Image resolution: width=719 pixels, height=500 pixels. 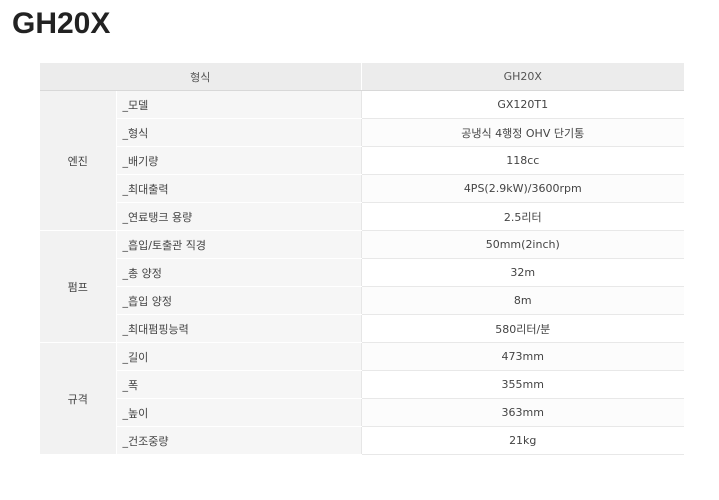 I want to click on table-row: _높이 363mm, so click(x=362, y=412).